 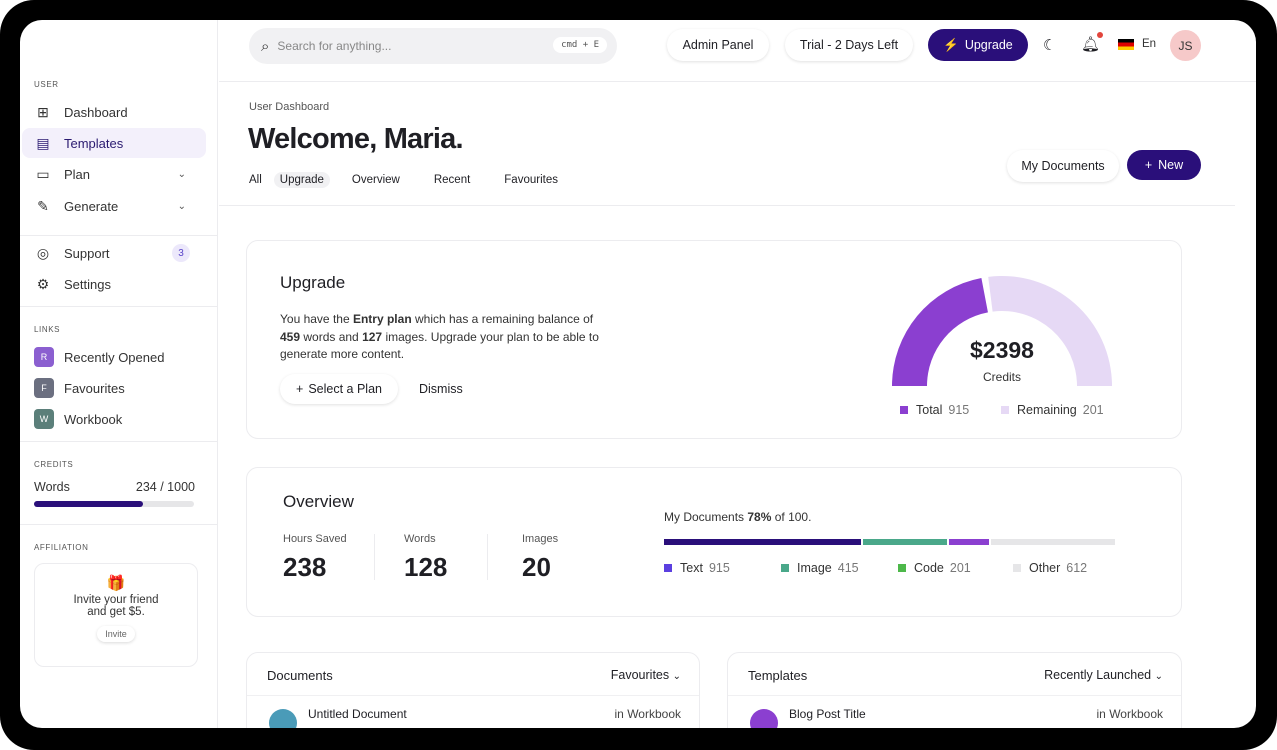 What do you see at coordinates (165, 487) in the screenshot?
I see `credits-value: 234 / 1000` at bounding box center [165, 487].